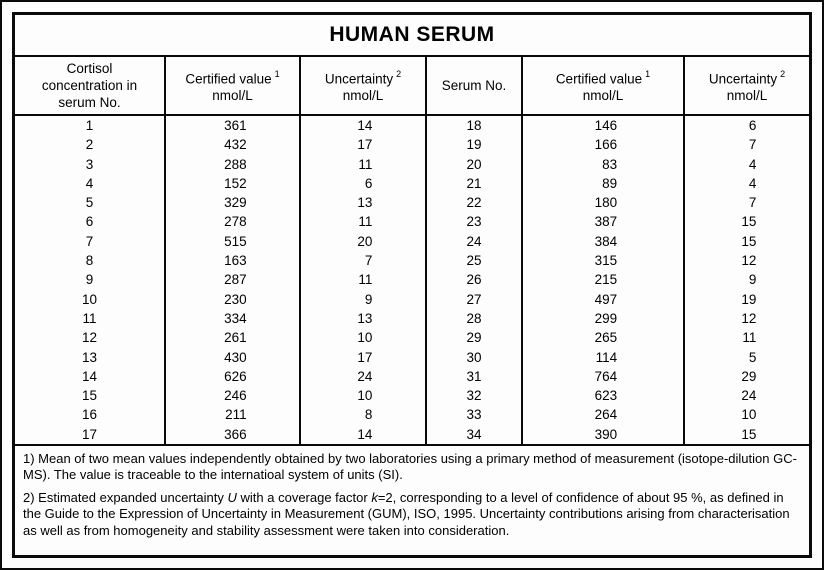 The width and height of the screenshot is (824, 570). I want to click on table-cell: 211, so click(231, 415).